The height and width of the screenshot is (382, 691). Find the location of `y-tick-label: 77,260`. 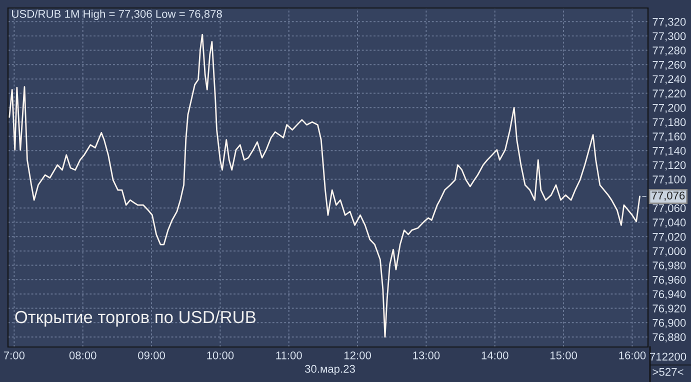

y-tick-label: 77,260 is located at coordinates (669, 65).